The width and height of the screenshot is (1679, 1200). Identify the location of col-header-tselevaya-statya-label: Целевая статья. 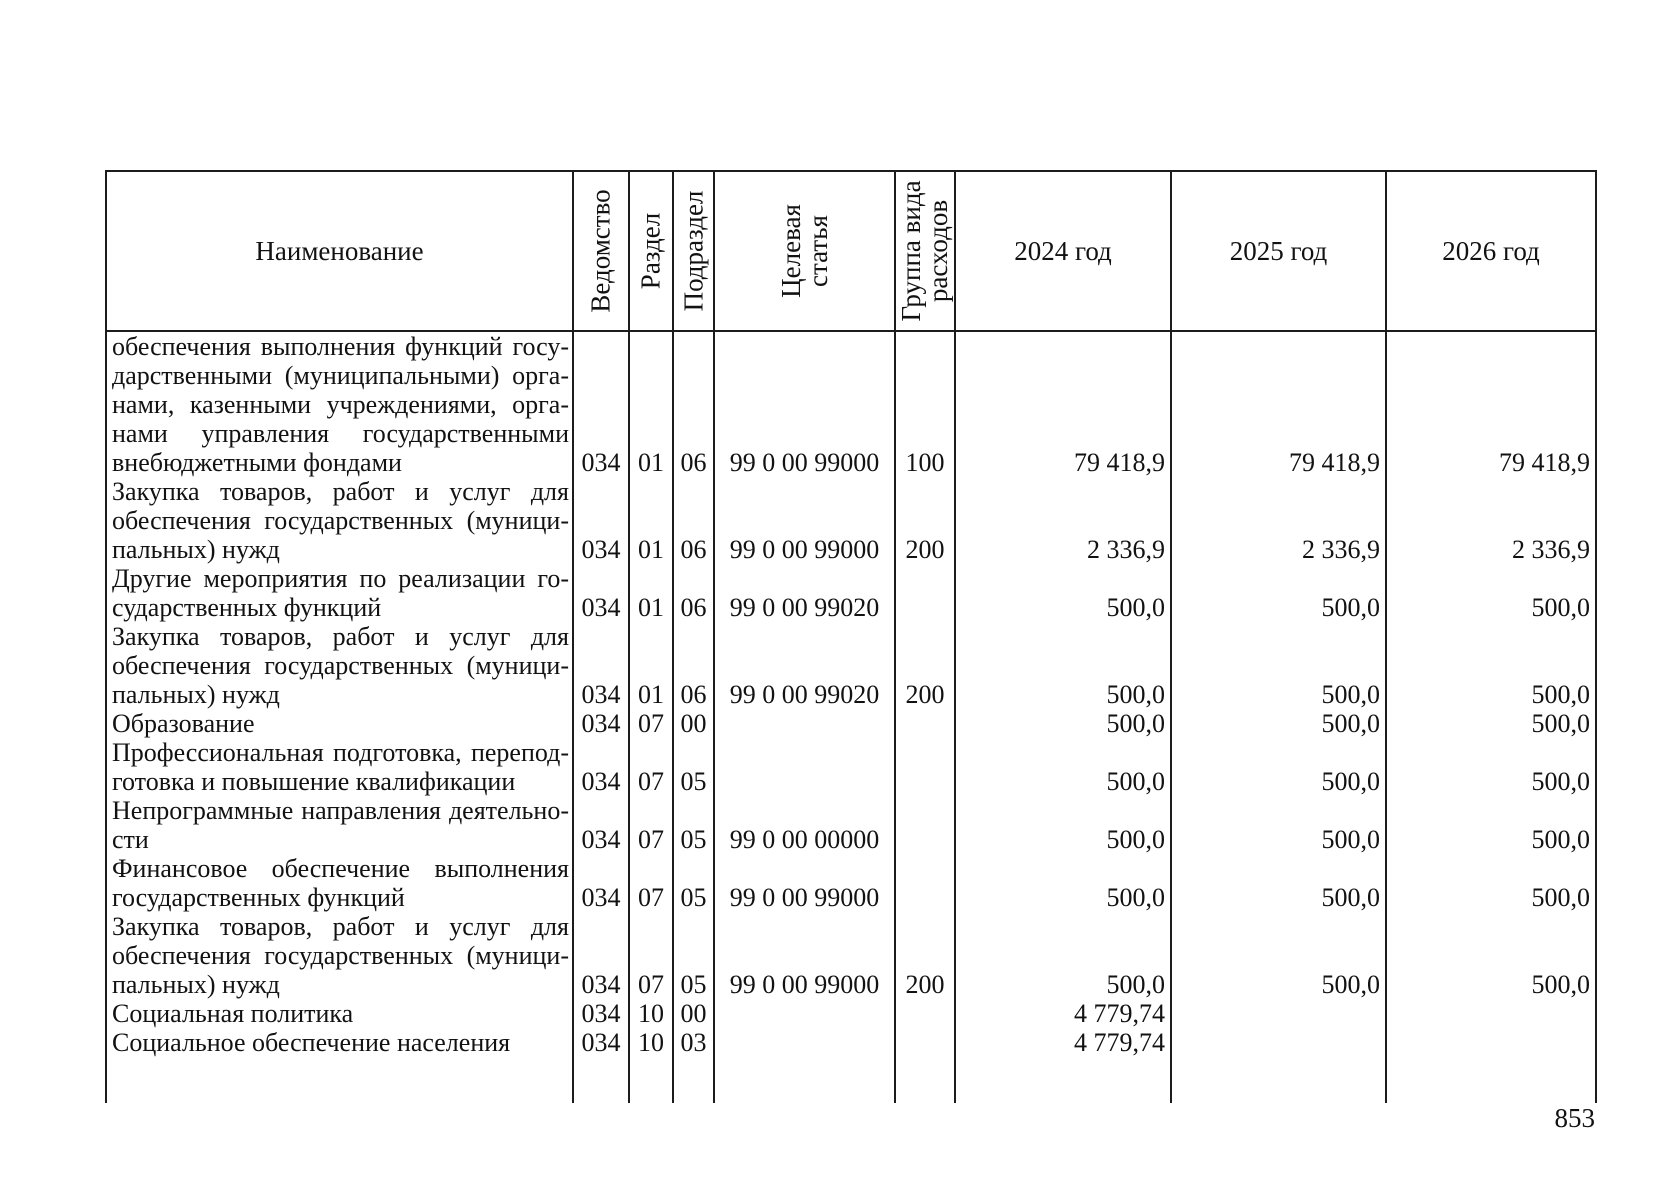
(804, 251).